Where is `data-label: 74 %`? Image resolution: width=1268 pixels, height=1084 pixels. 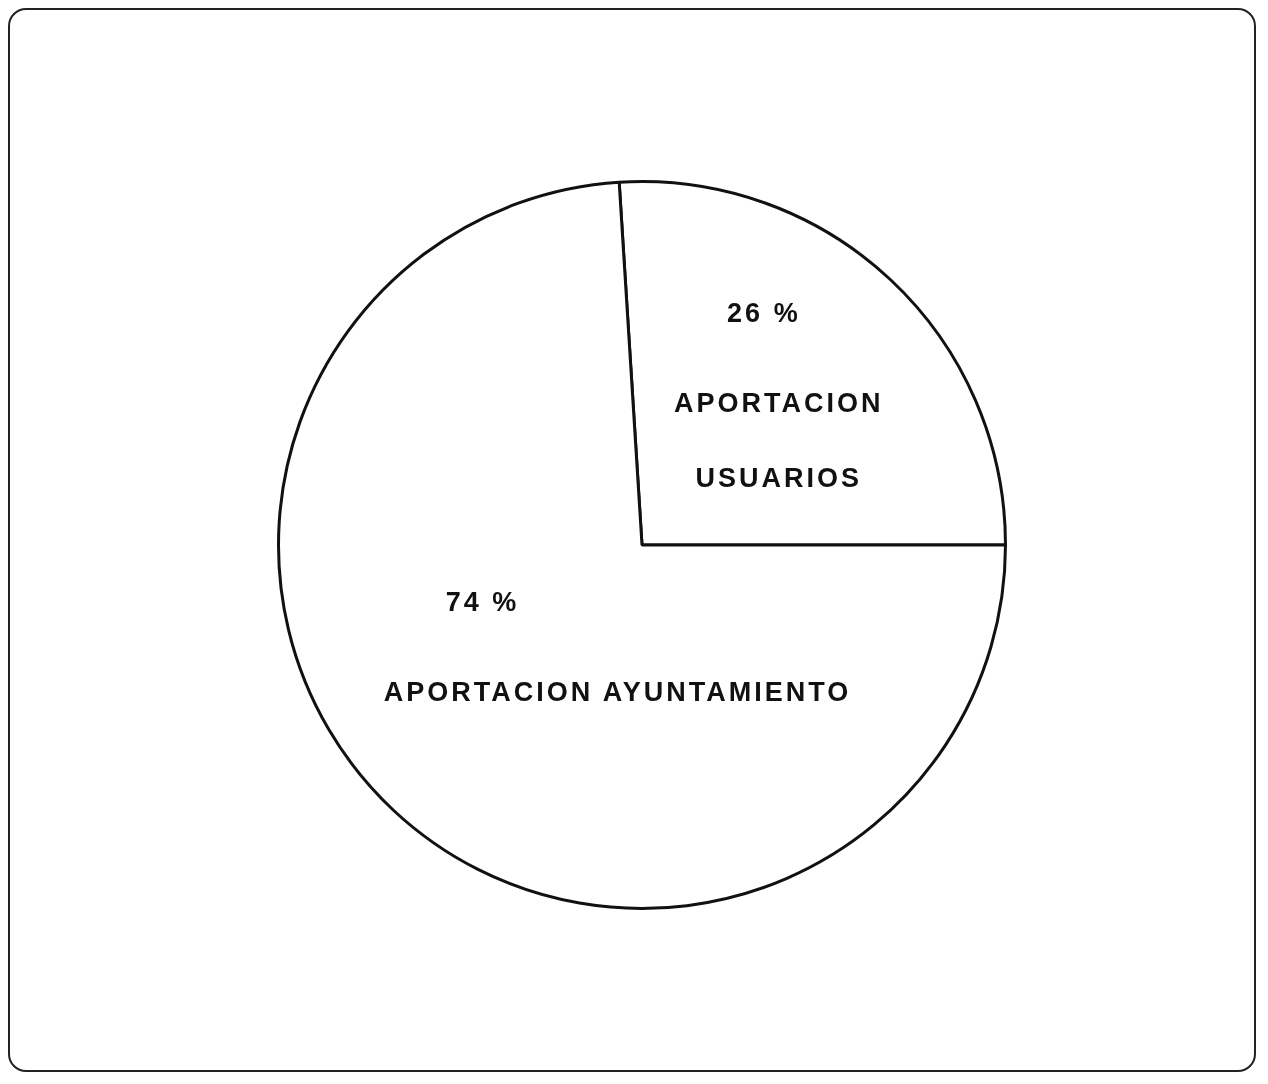 data-label: 74 % is located at coordinates (482, 601).